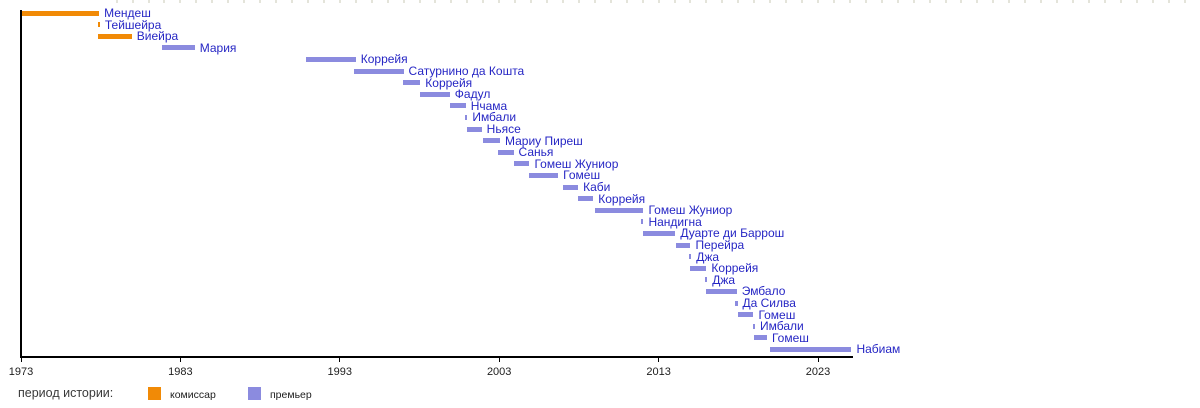 The height and width of the screenshot is (408, 1200). I want to click on x-axis-tick-label: 2023, so click(818, 372).